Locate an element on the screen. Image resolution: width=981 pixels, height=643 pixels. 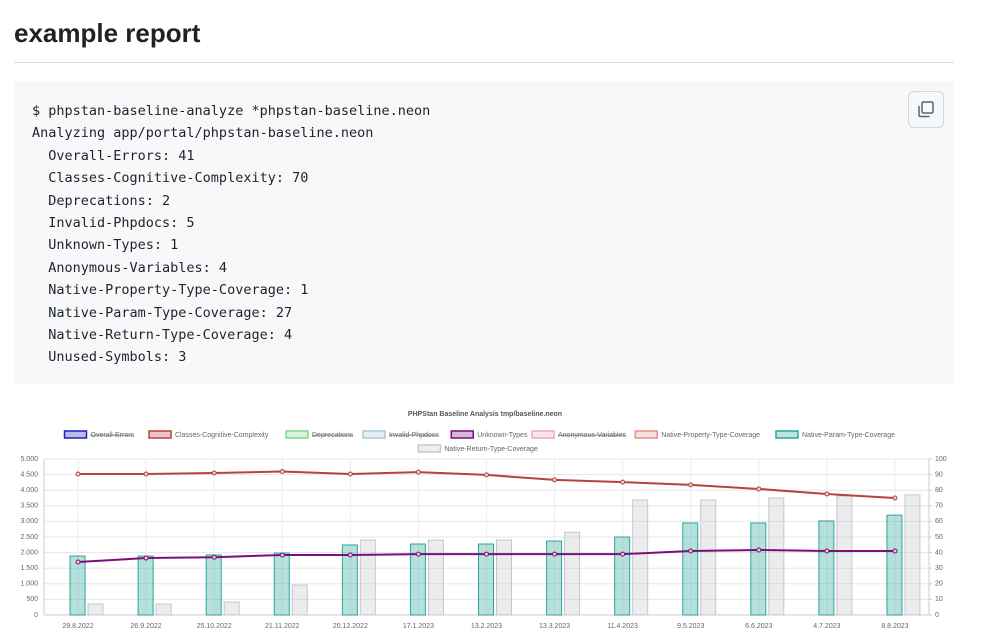
y2-tick-label: 60 is located at coordinates (939, 521).